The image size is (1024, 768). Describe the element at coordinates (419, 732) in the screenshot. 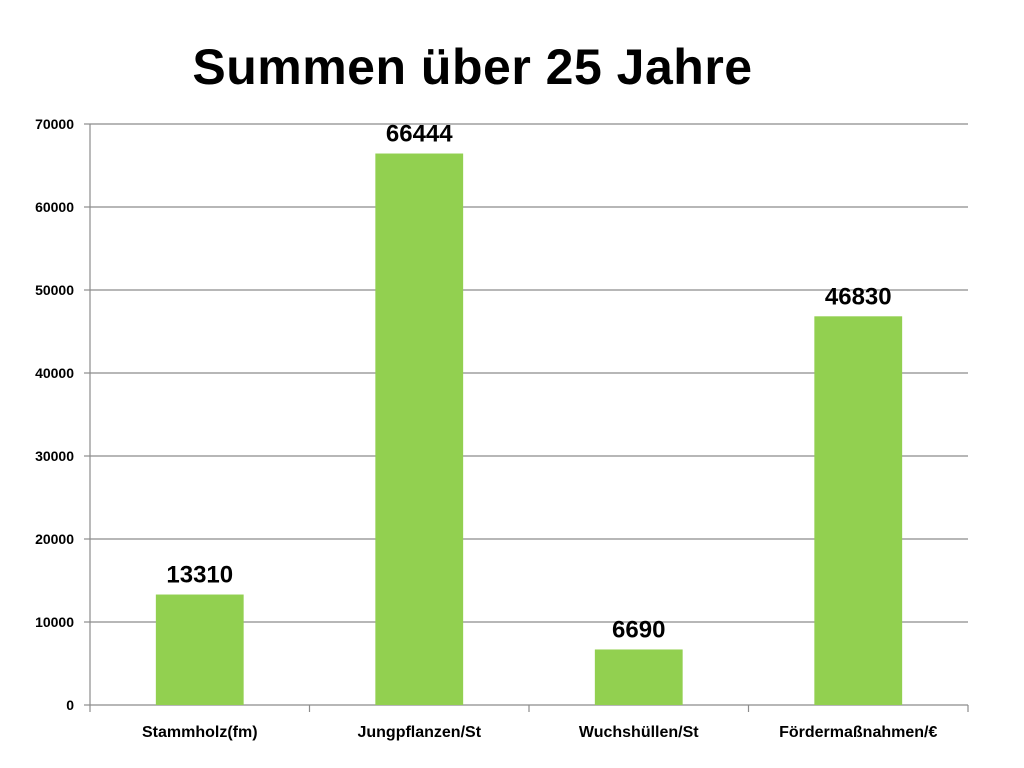

I see `x-tick-label: Jungpflanzen/St` at that location.